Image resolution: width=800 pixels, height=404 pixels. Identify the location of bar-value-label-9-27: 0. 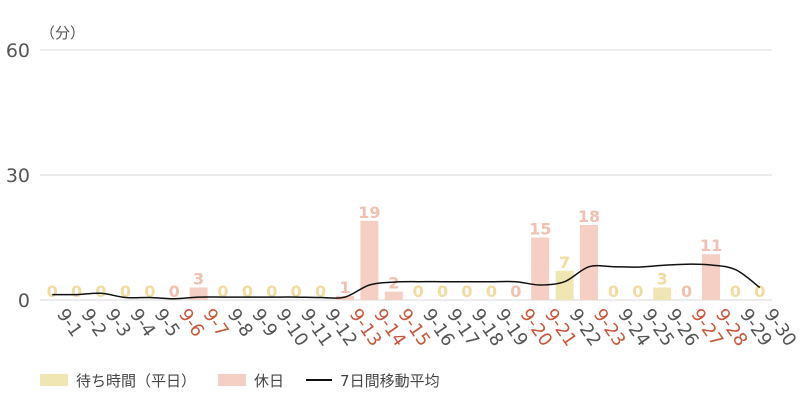
(686, 291).